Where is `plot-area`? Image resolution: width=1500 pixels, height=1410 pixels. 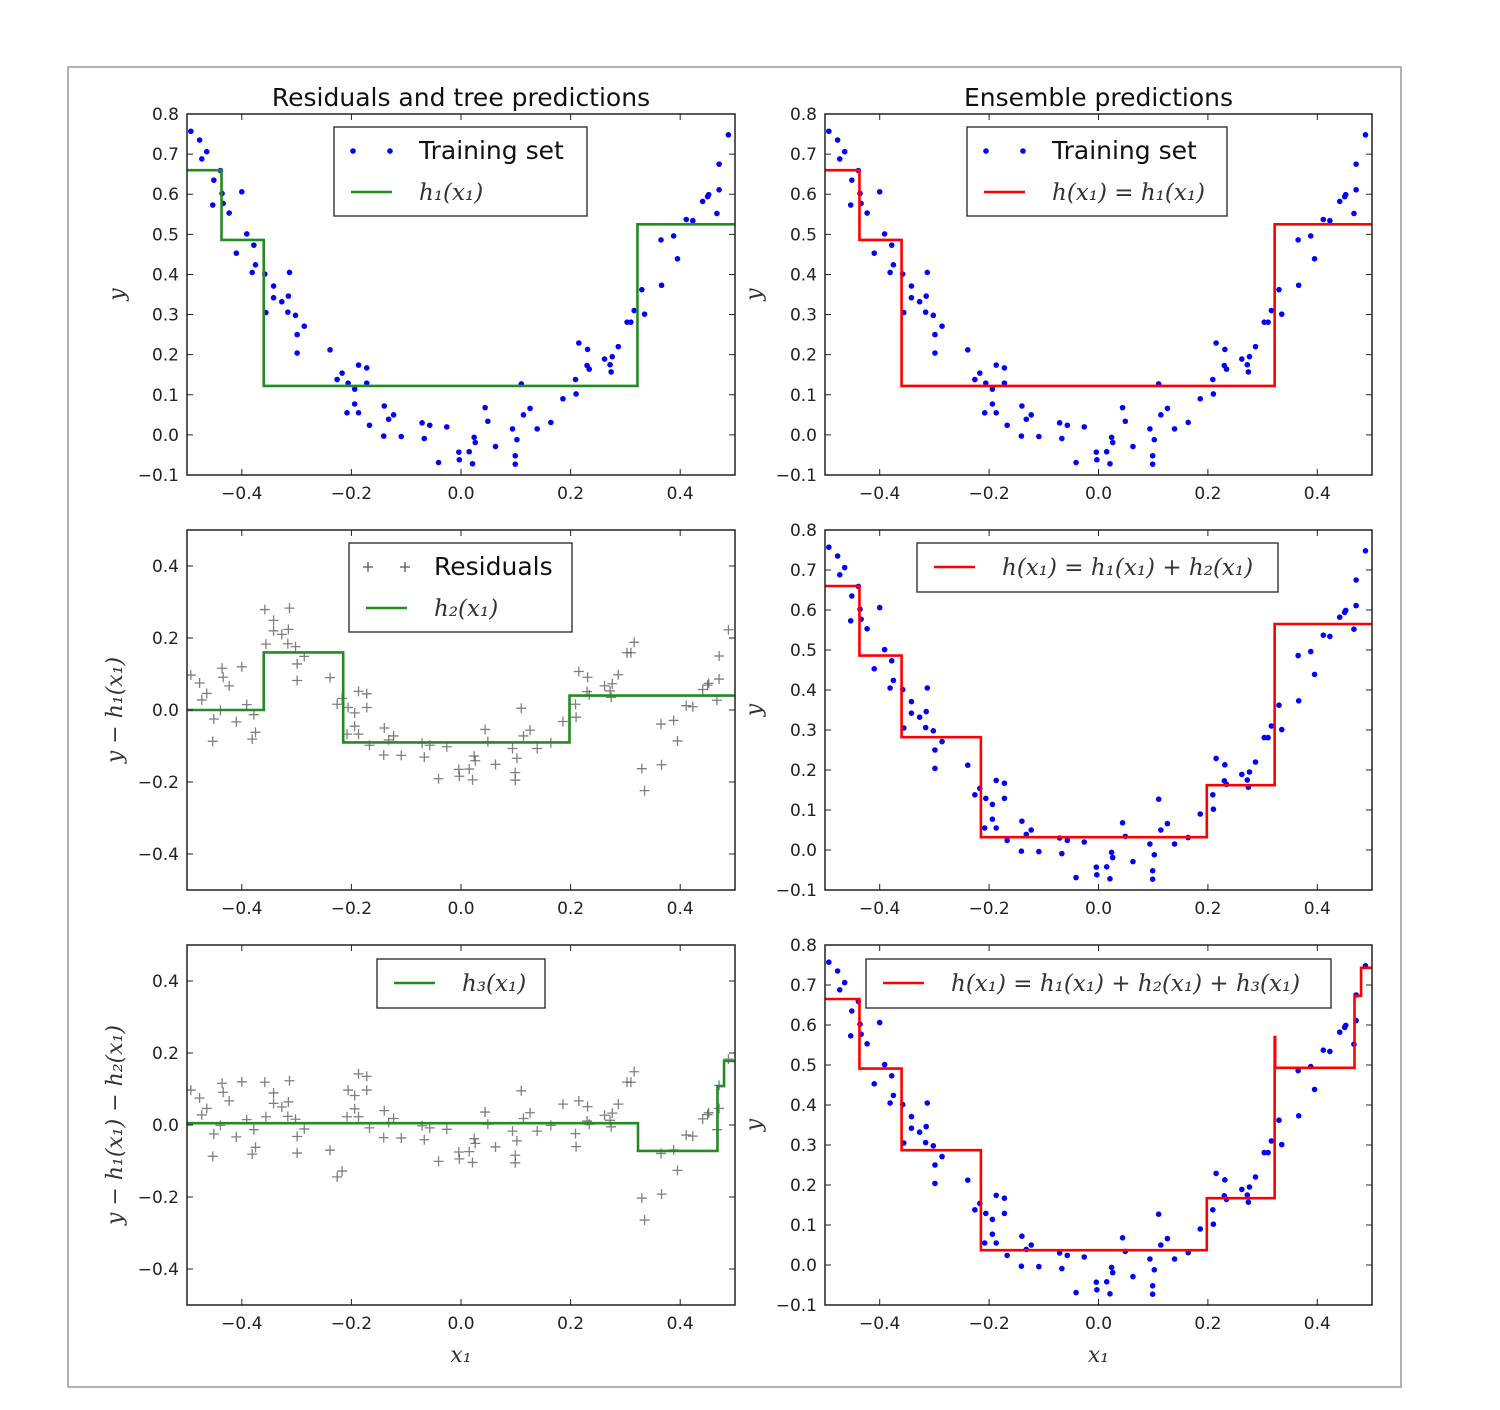
plot-area is located at coordinates (461, 297).